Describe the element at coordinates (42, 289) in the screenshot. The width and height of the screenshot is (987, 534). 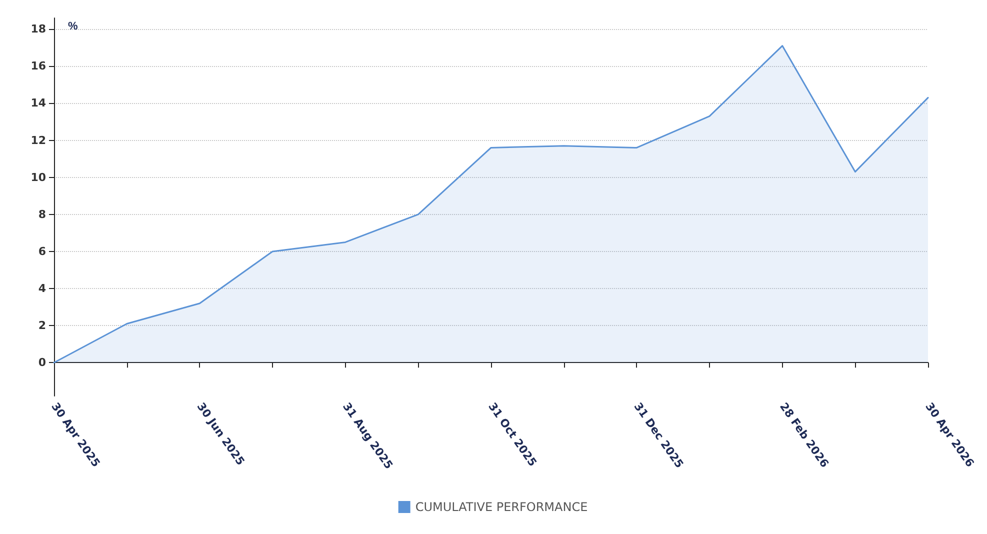
I see `y-tick-label: 4` at that location.